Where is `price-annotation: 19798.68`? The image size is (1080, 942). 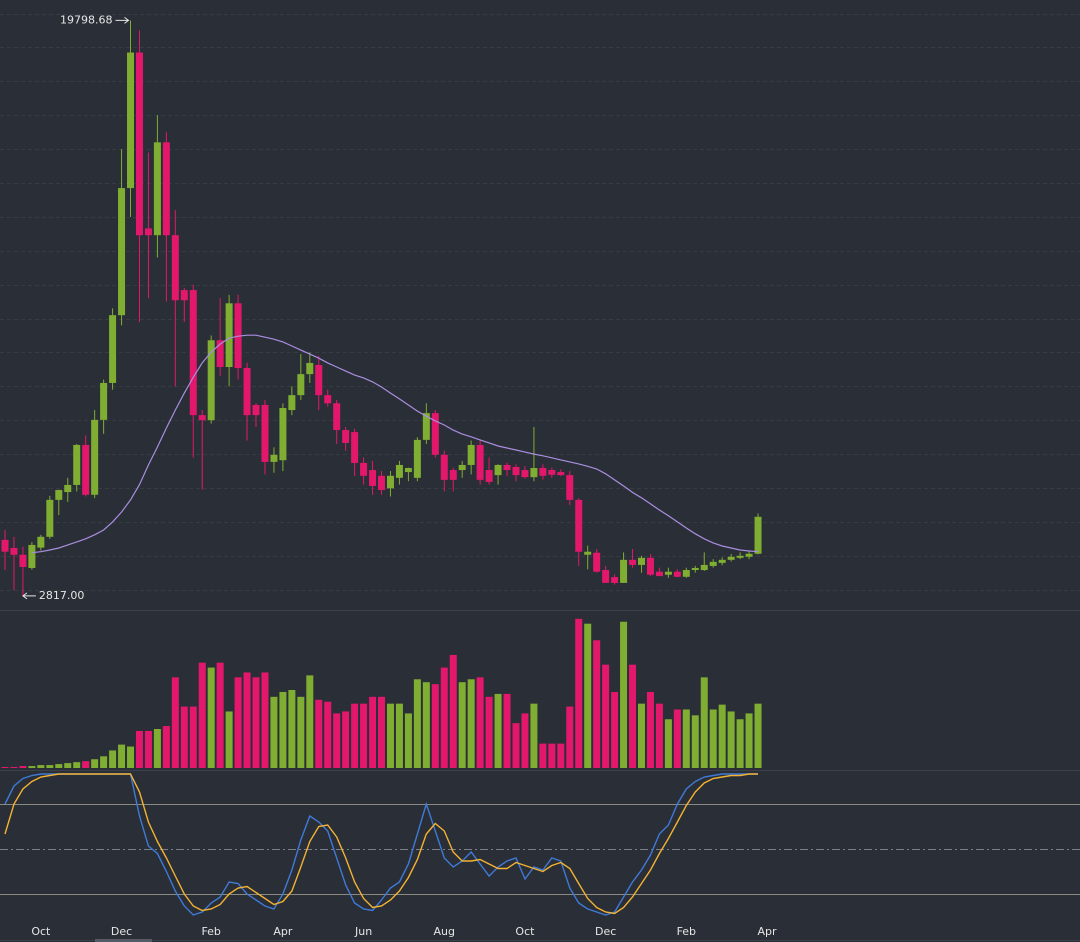
price-annotation: 19798.68 is located at coordinates (86, 19).